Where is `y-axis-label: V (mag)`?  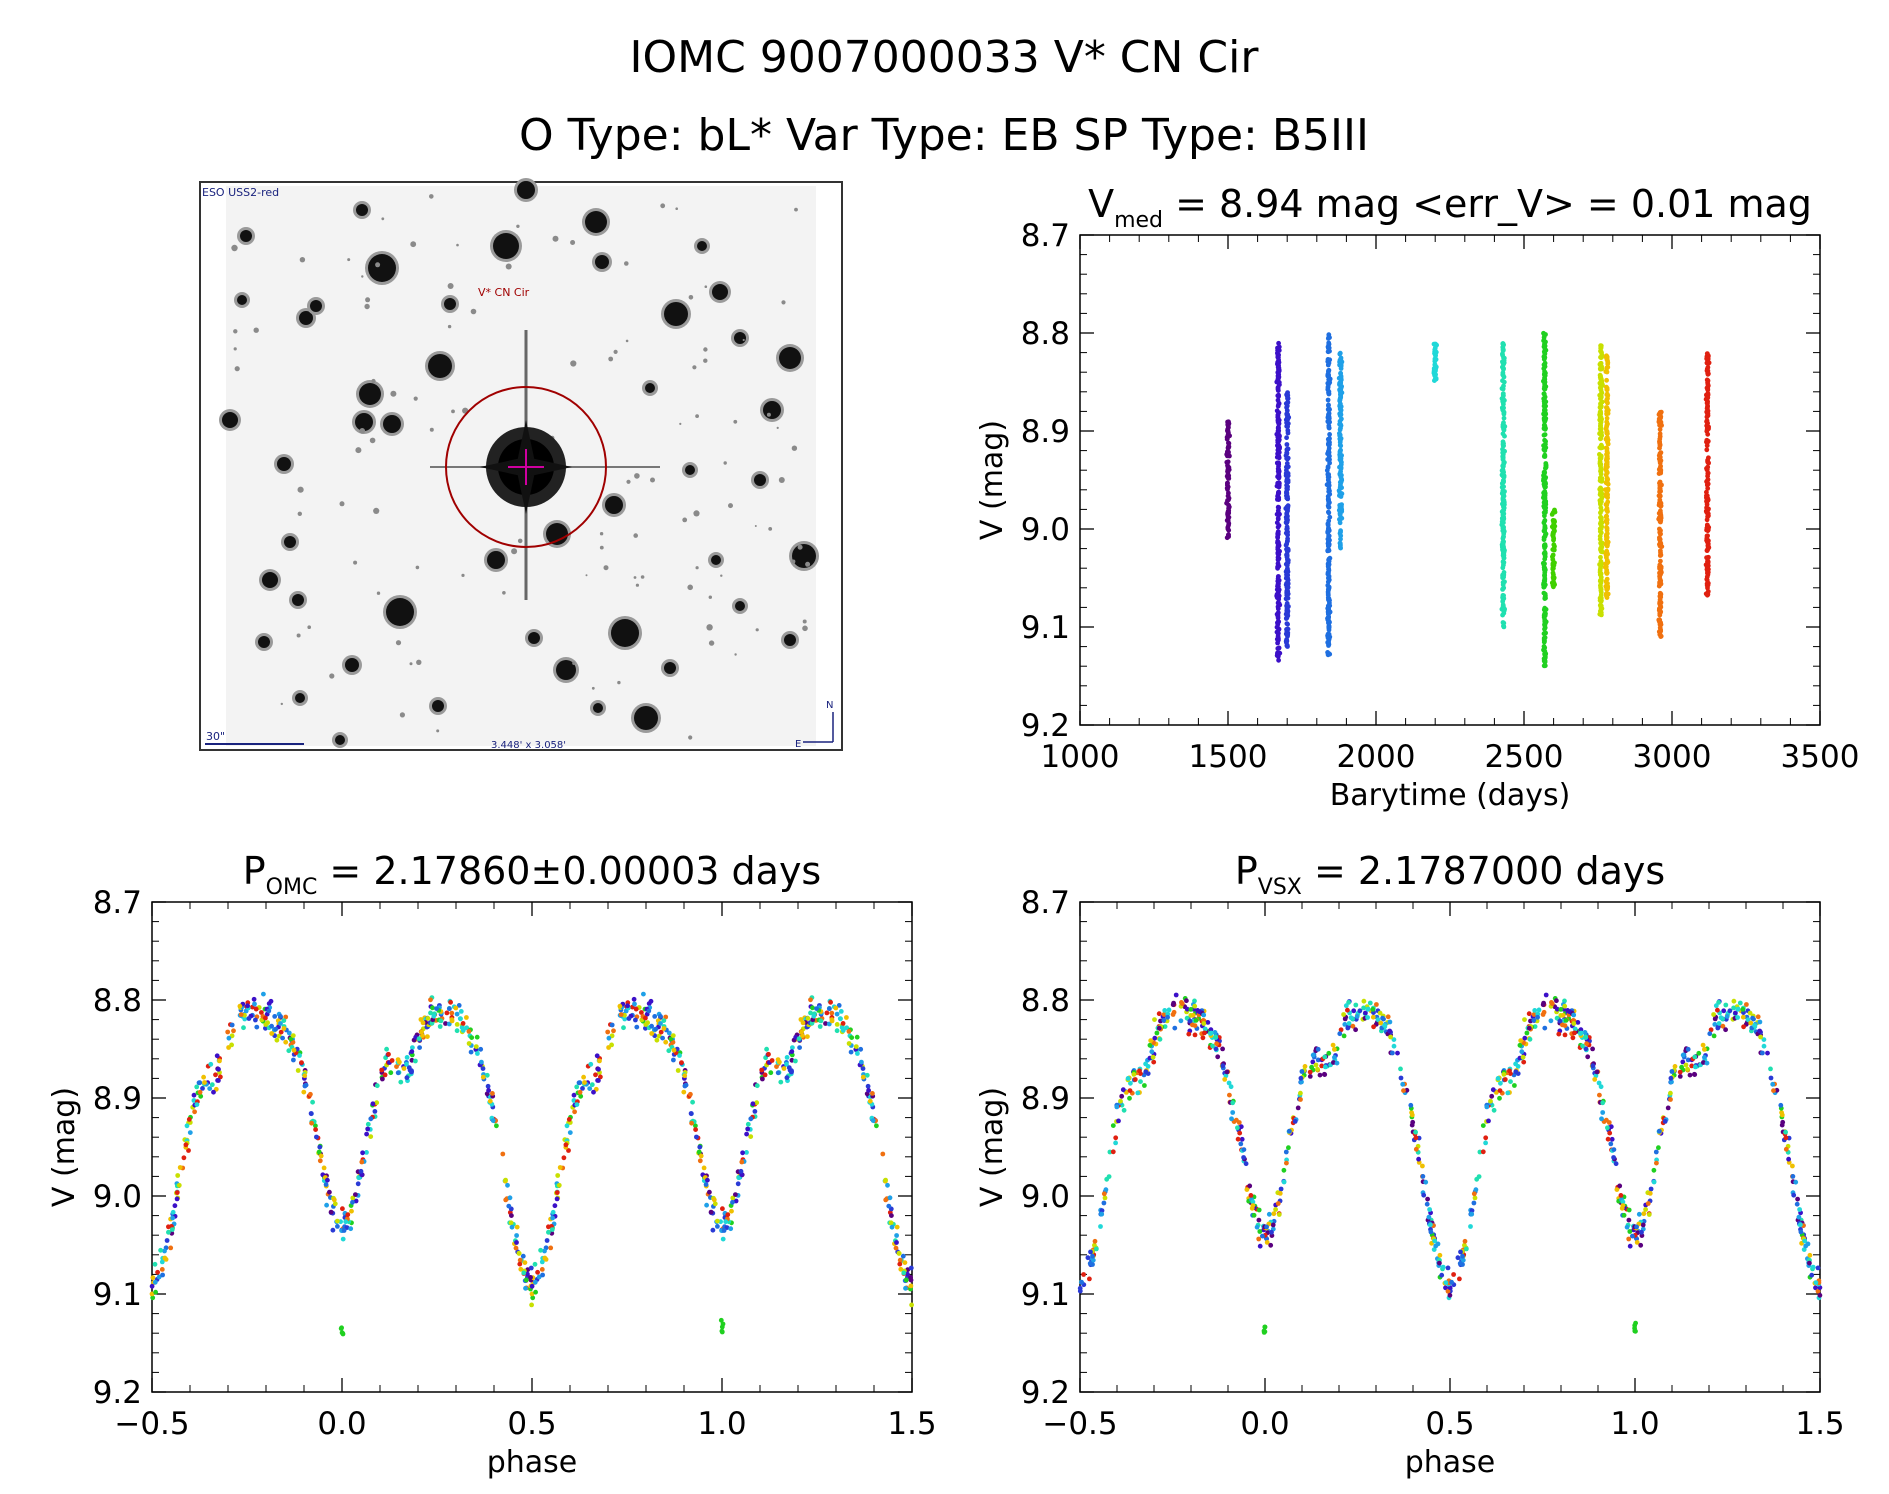 y-axis-label: V (mag) is located at coordinates (992, 480).